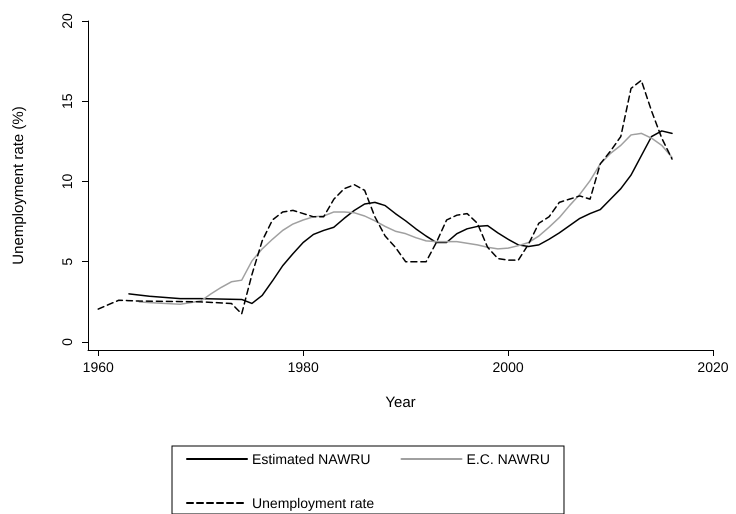 The image size is (736, 514). What do you see at coordinates (67, 342) in the screenshot?
I see `y-tick-label: 0` at bounding box center [67, 342].